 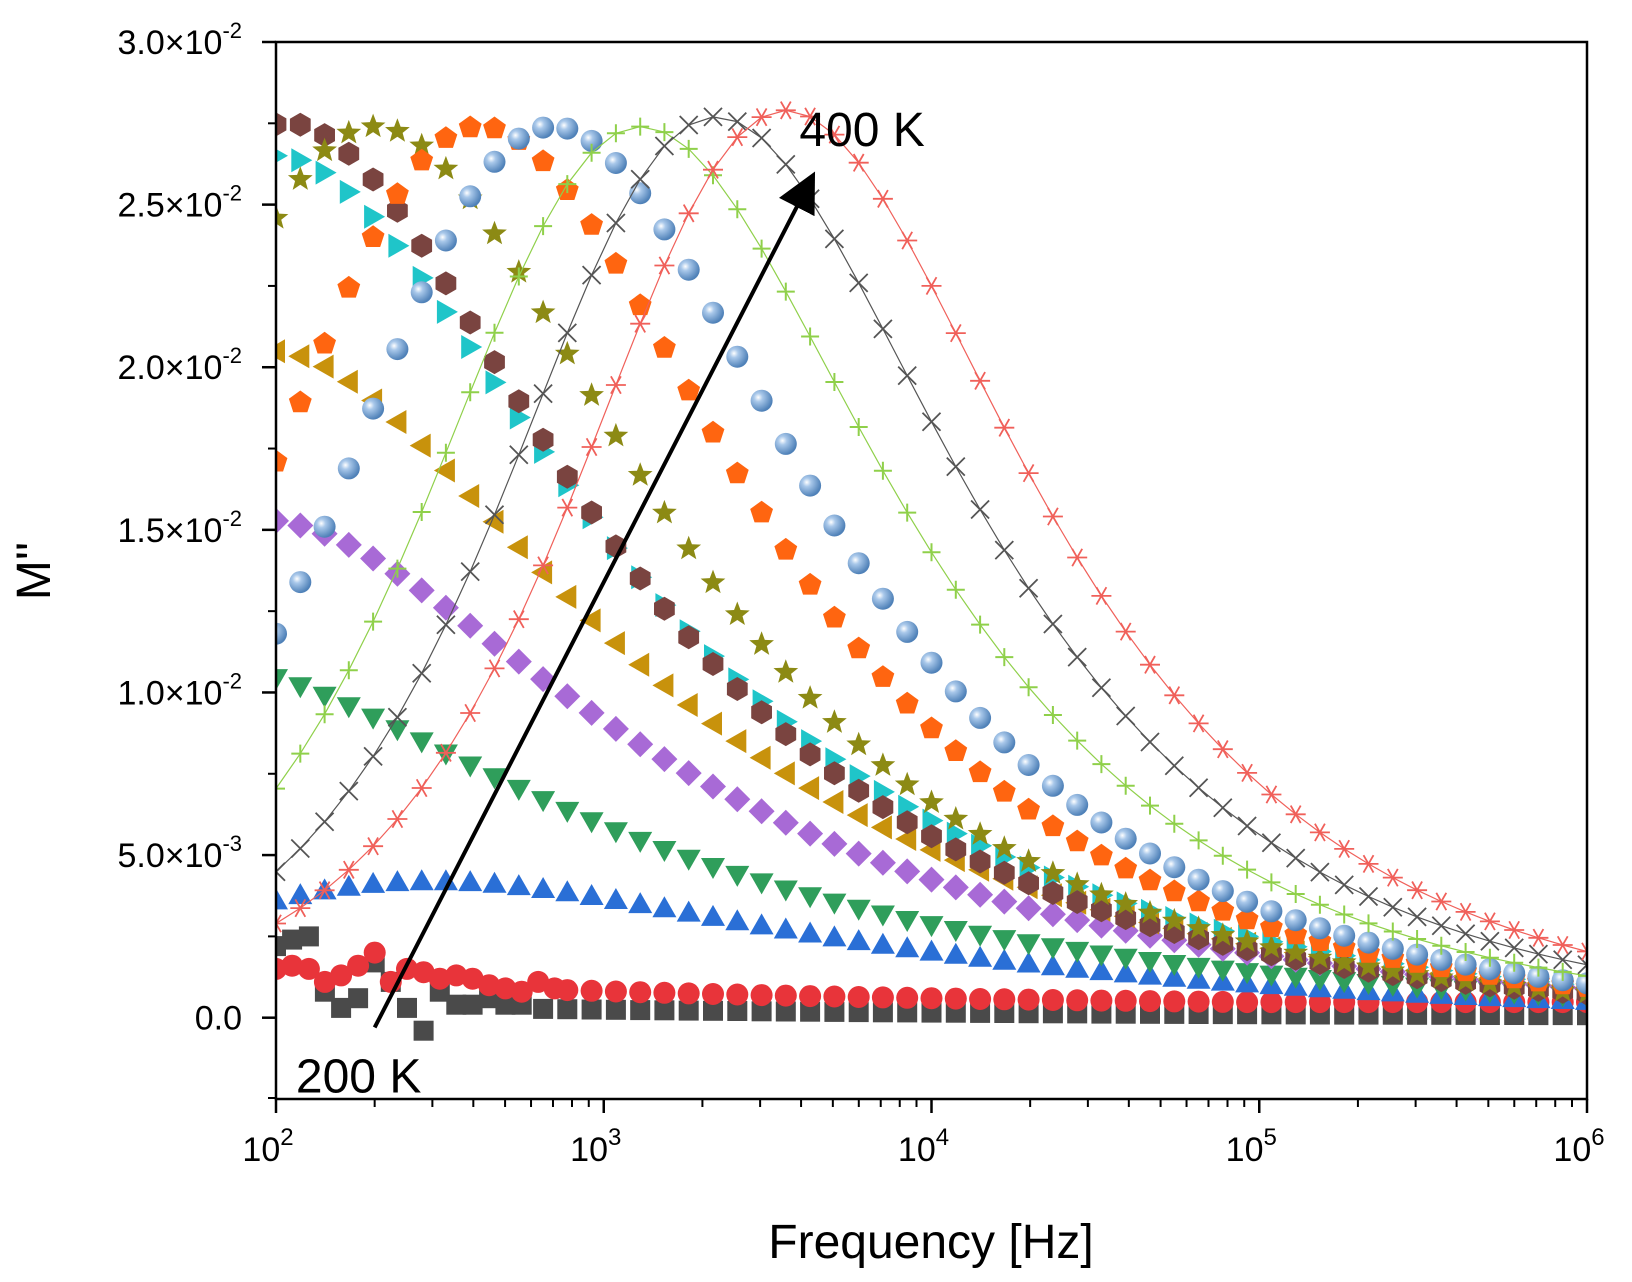 What do you see at coordinates (595, 1146) in the screenshot?
I see `x-tick-label: 10³` at bounding box center [595, 1146].